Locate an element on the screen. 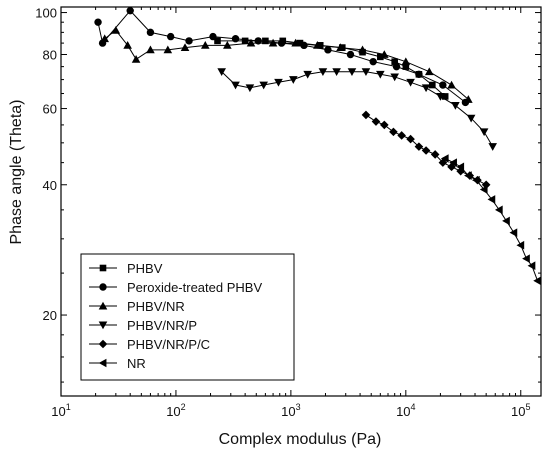  y-tick-label: 80 is located at coordinates (50, 54).